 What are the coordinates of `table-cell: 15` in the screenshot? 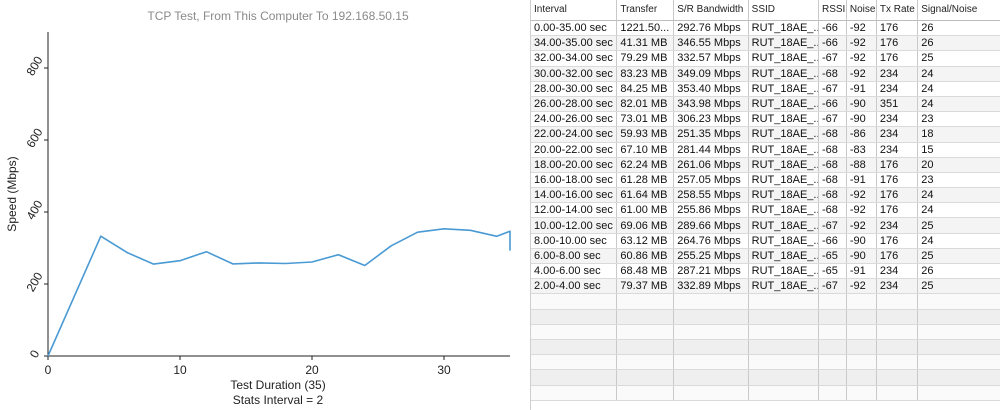 It's located at (958, 150).